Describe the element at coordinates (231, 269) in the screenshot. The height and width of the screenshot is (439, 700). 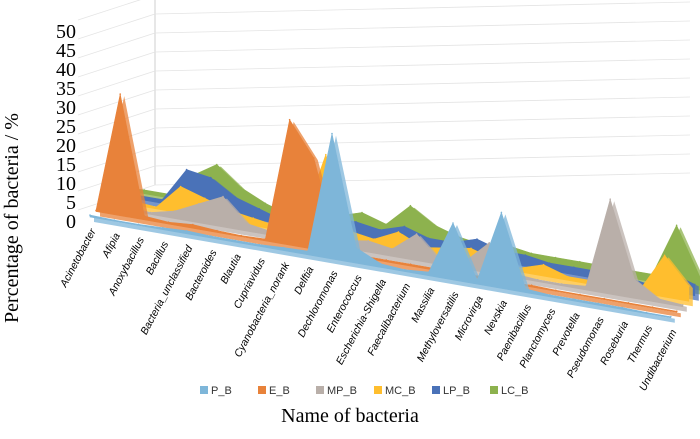
I see `x-tick-label: Blautia` at that location.